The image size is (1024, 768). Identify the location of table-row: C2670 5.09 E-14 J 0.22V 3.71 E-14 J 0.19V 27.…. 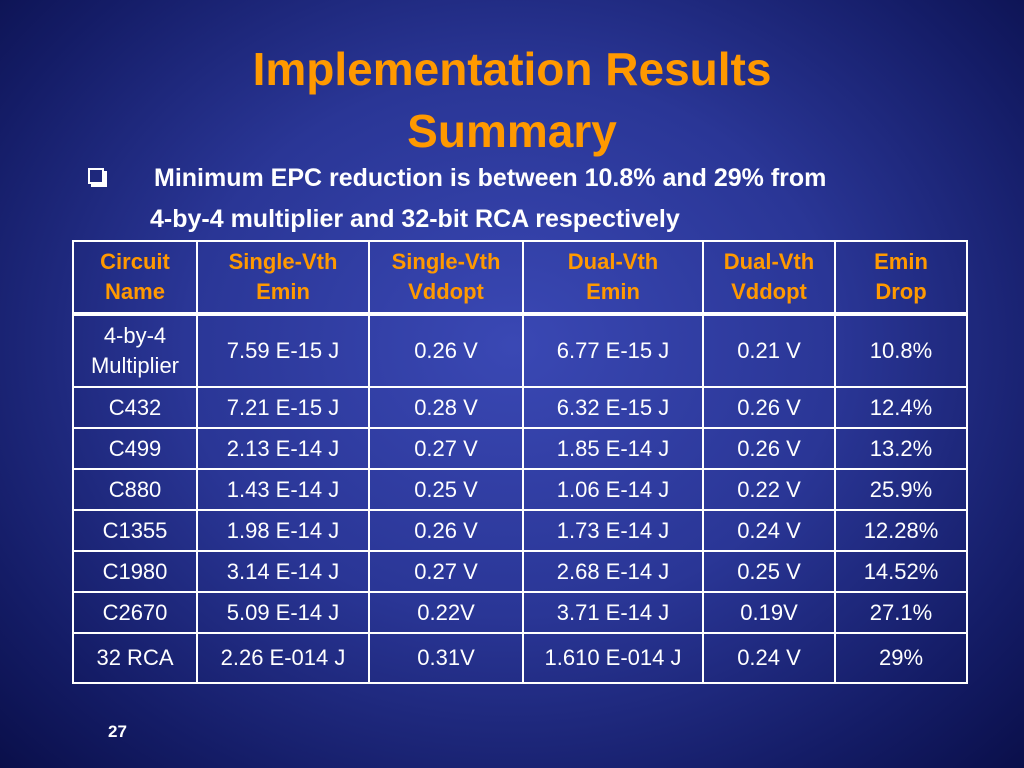
(520, 612).